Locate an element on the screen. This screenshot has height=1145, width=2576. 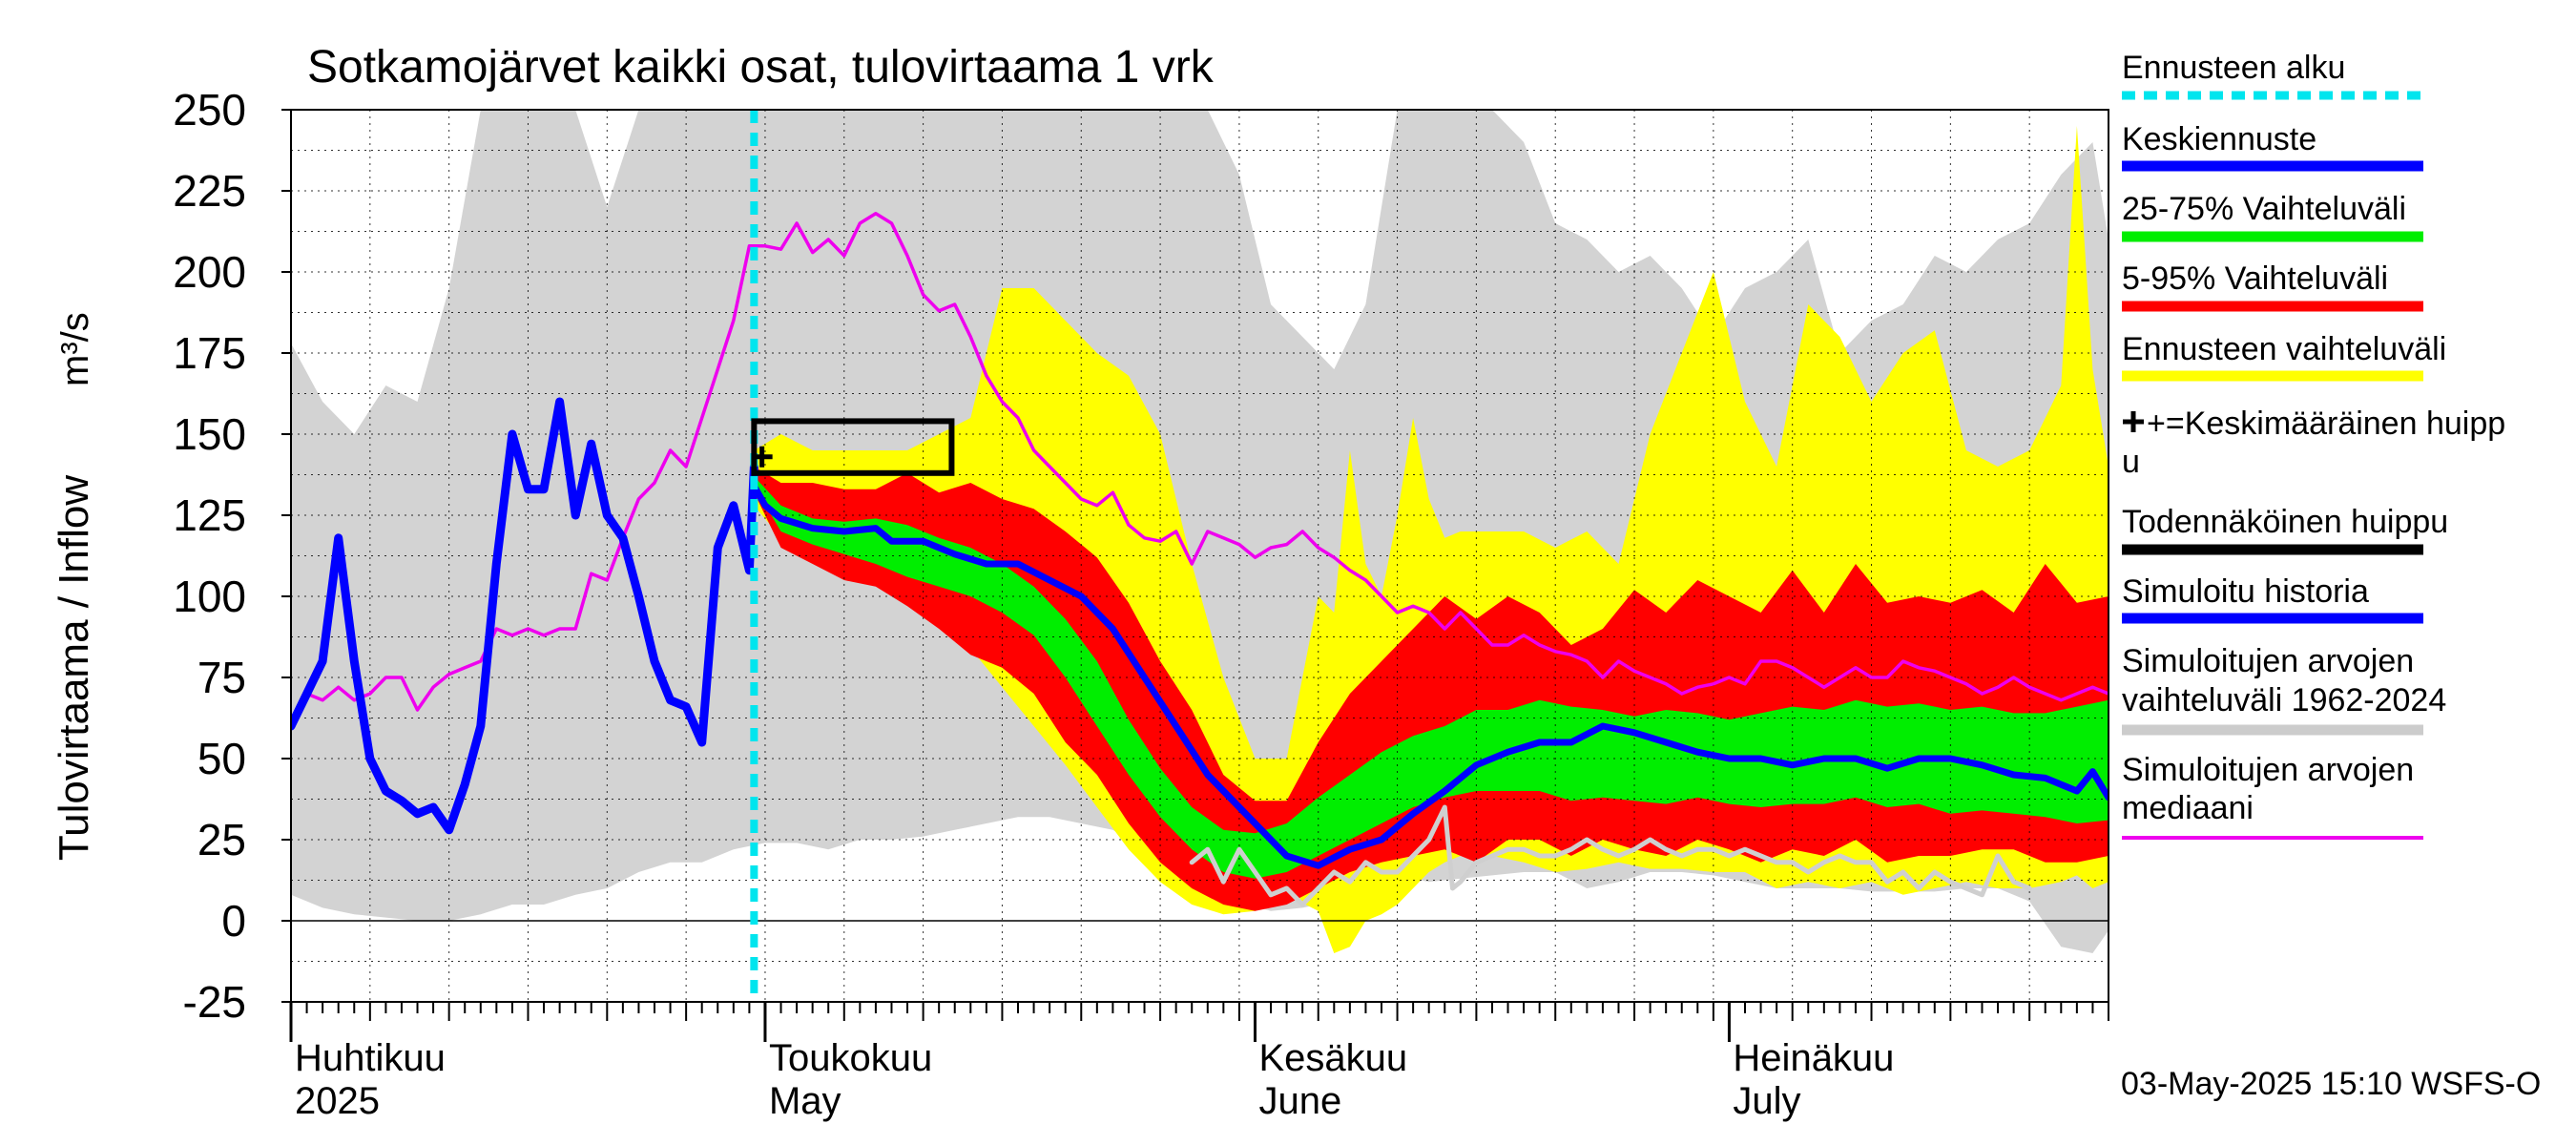
legend-label: Simuloitu historia is located at coordinates (2245, 591).